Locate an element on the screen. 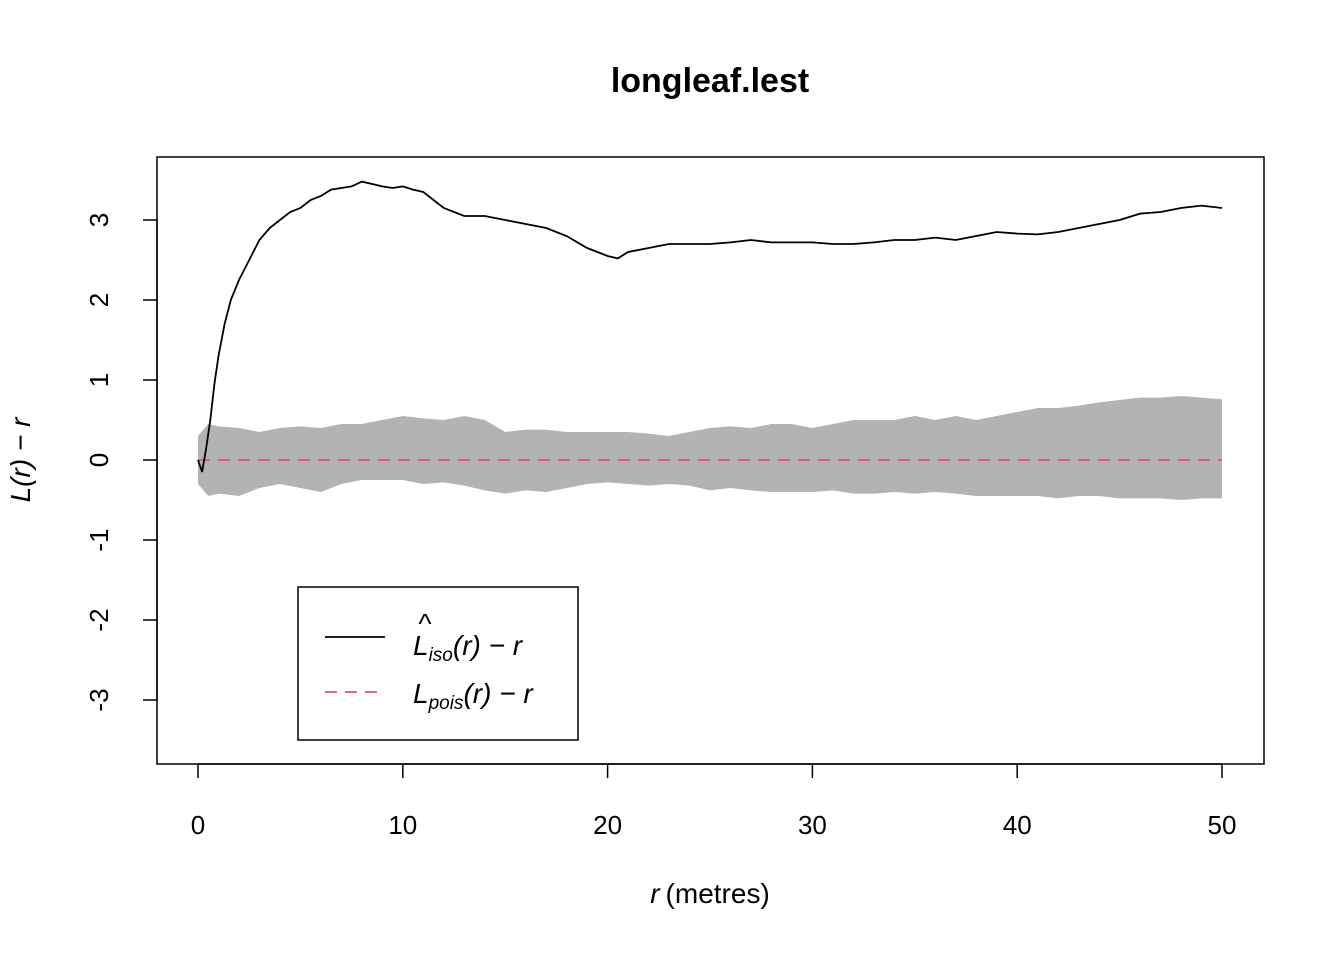 The width and height of the screenshot is (1344, 960). x-tick-label: 10 is located at coordinates (402, 825).